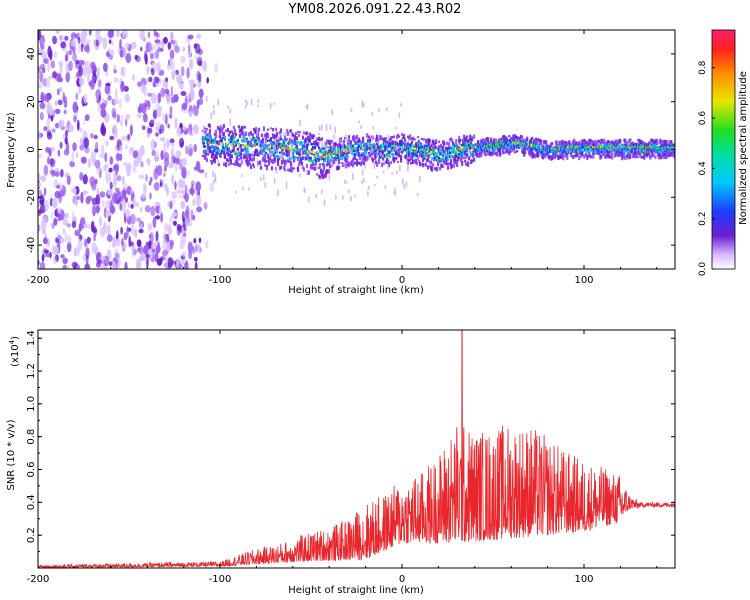 The height and width of the screenshot is (600, 750). I want to click on x-tick-label: -100, so click(220, 579).